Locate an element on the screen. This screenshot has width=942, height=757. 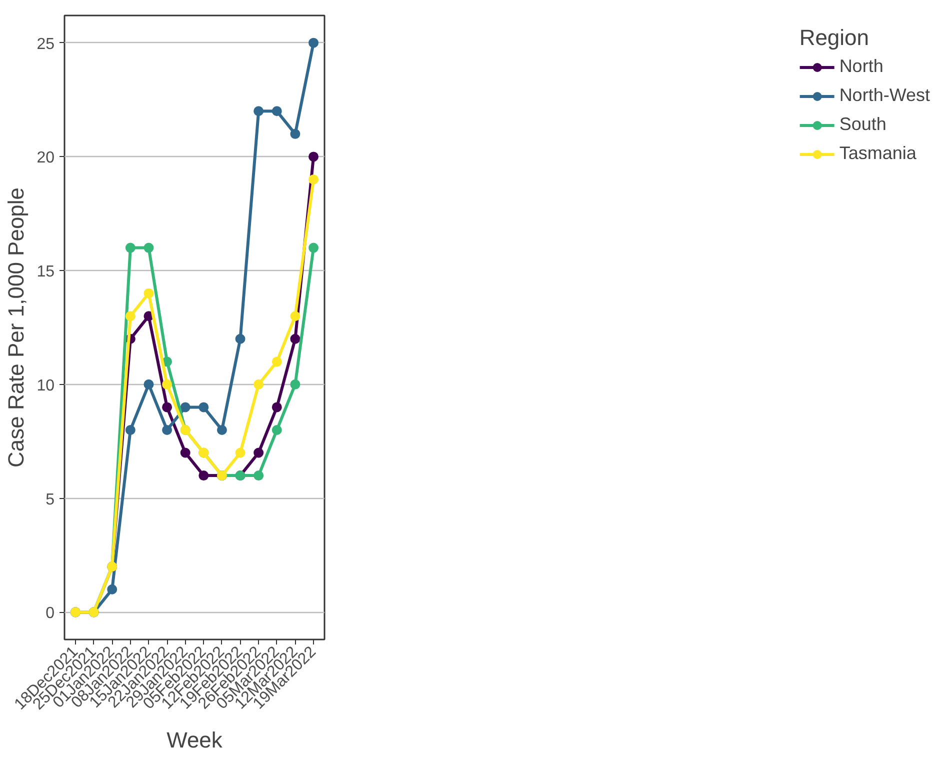
y-tick-label: 0 is located at coordinates (50, 613).